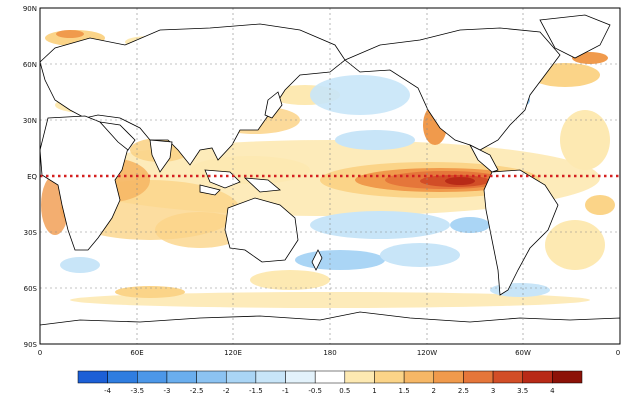 The height and width of the screenshot is (409, 640). Describe the element at coordinates (197, 391) in the screenshot. I see `colorbar-tick-label: -2.5` at that location.